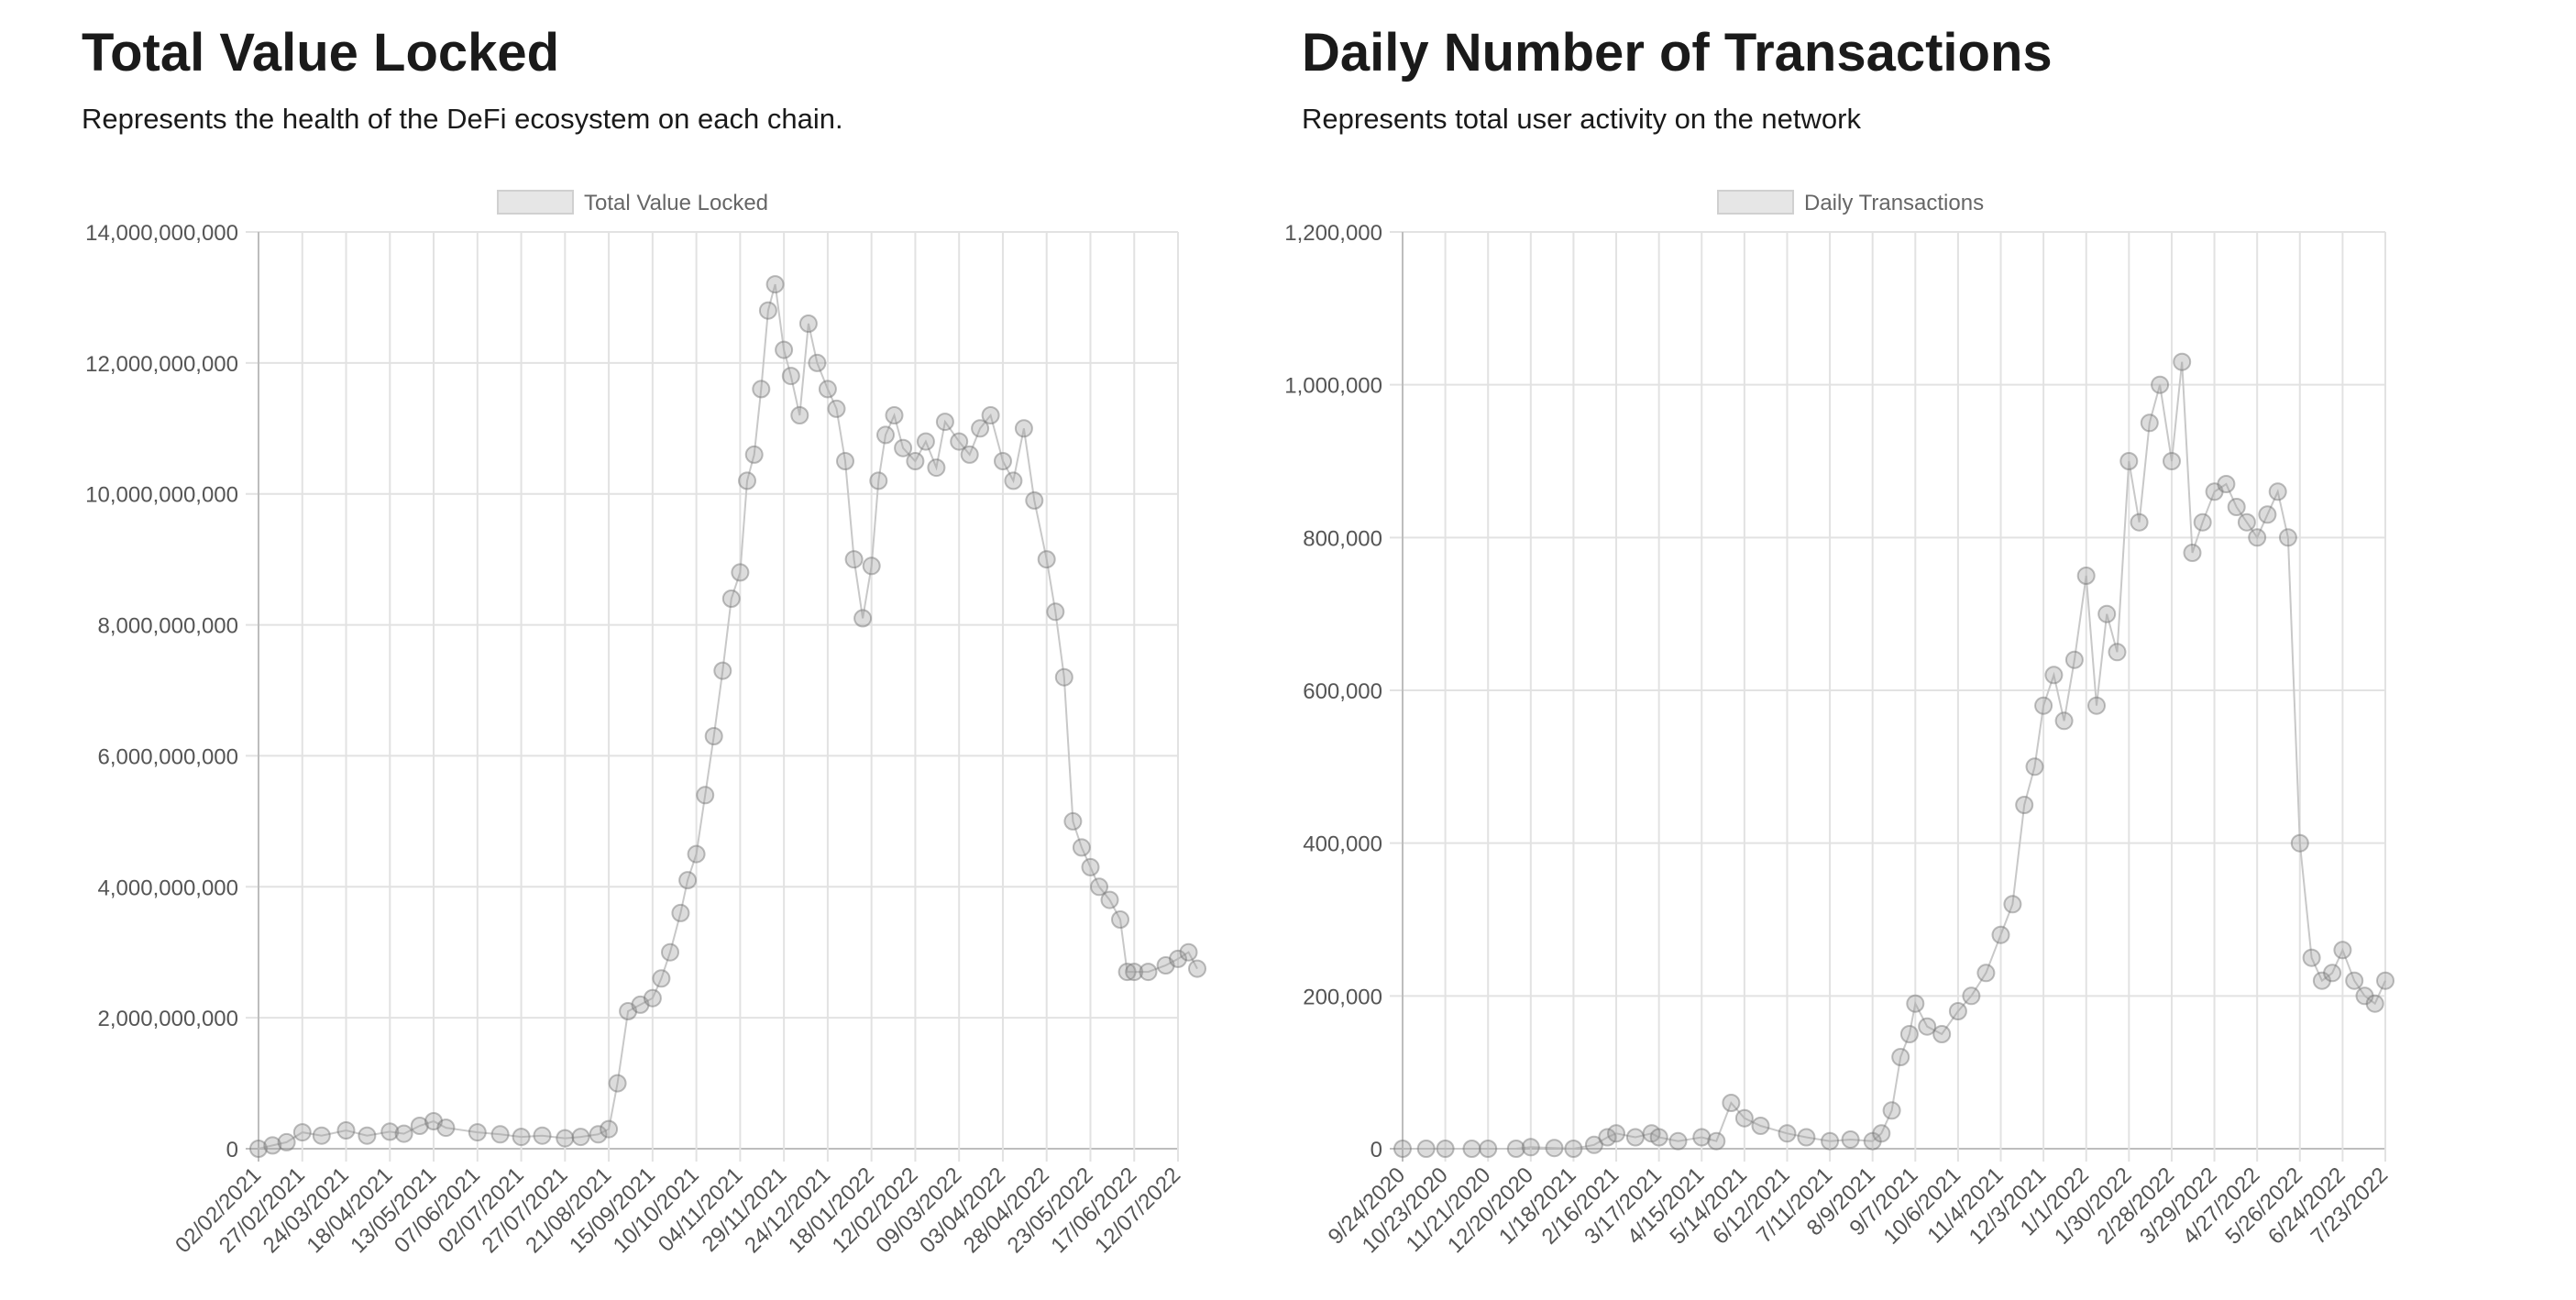  I want to click on tvl-y-tick-label: 14,000,000,000, so click(162, 233).